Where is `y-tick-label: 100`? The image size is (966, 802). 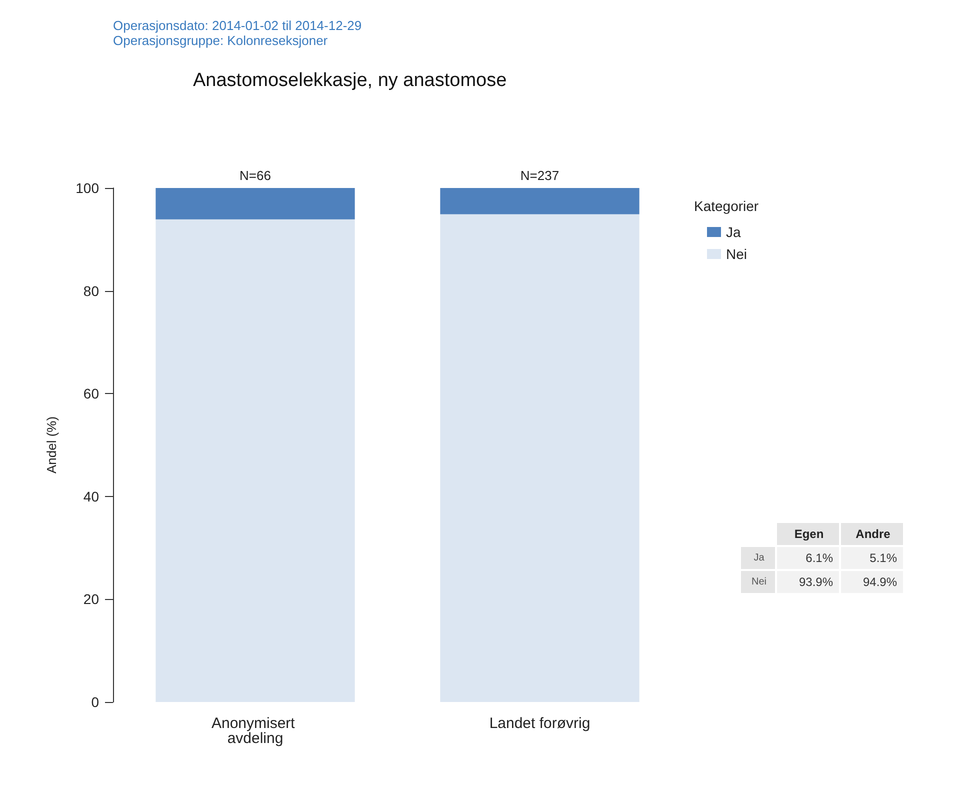
y-tick-label: 100 is located at coordinates (88, 188).